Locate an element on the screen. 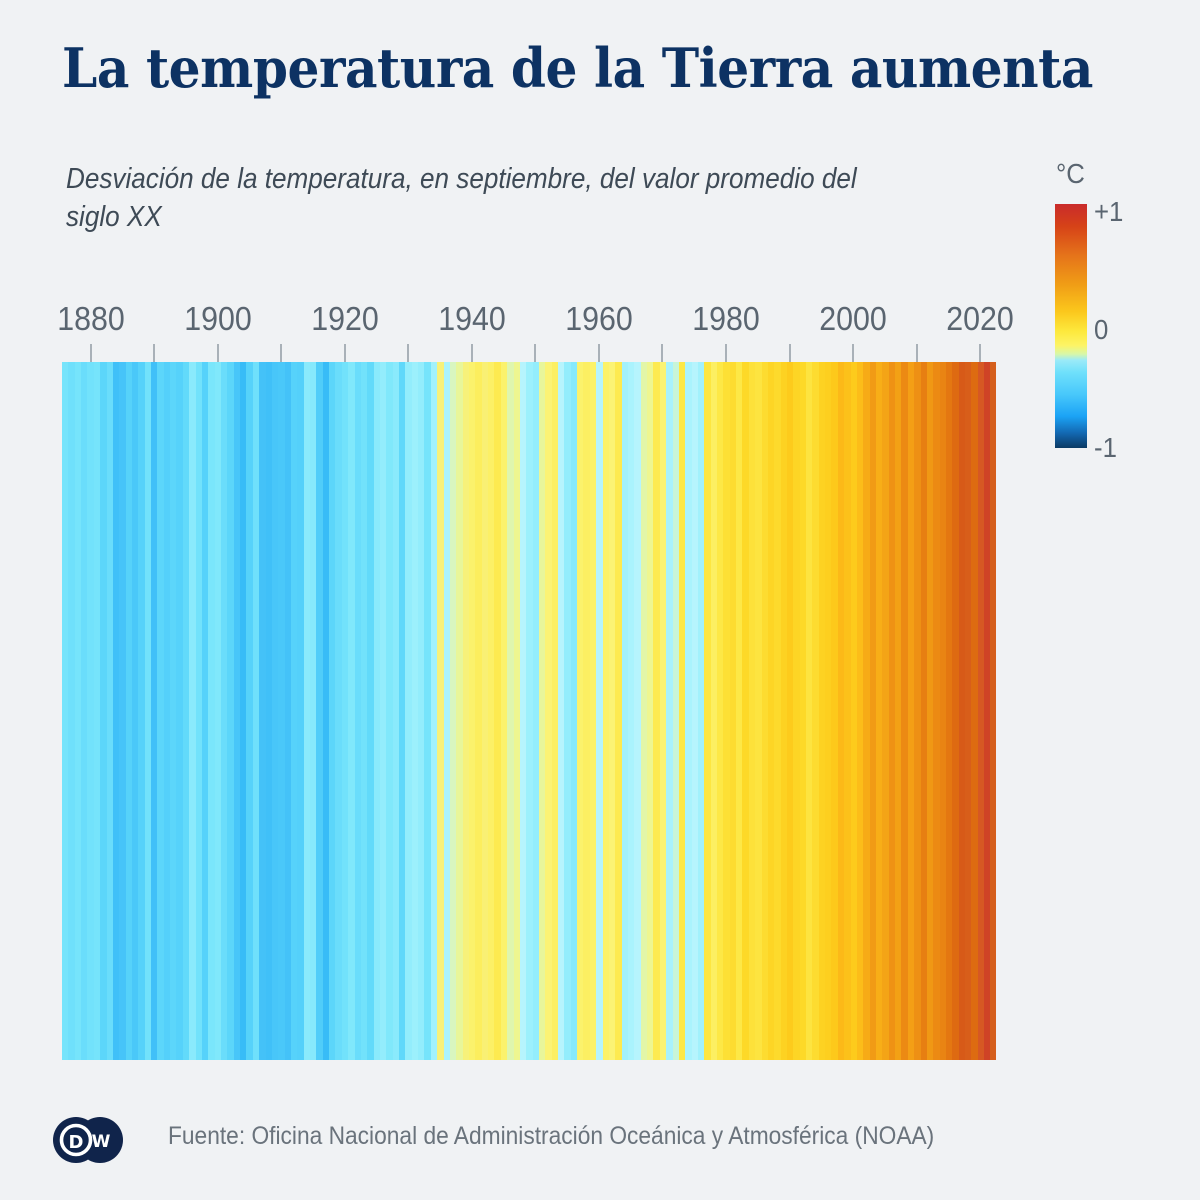  x-axis-label: 1900 is located at coordinates (217, 318).